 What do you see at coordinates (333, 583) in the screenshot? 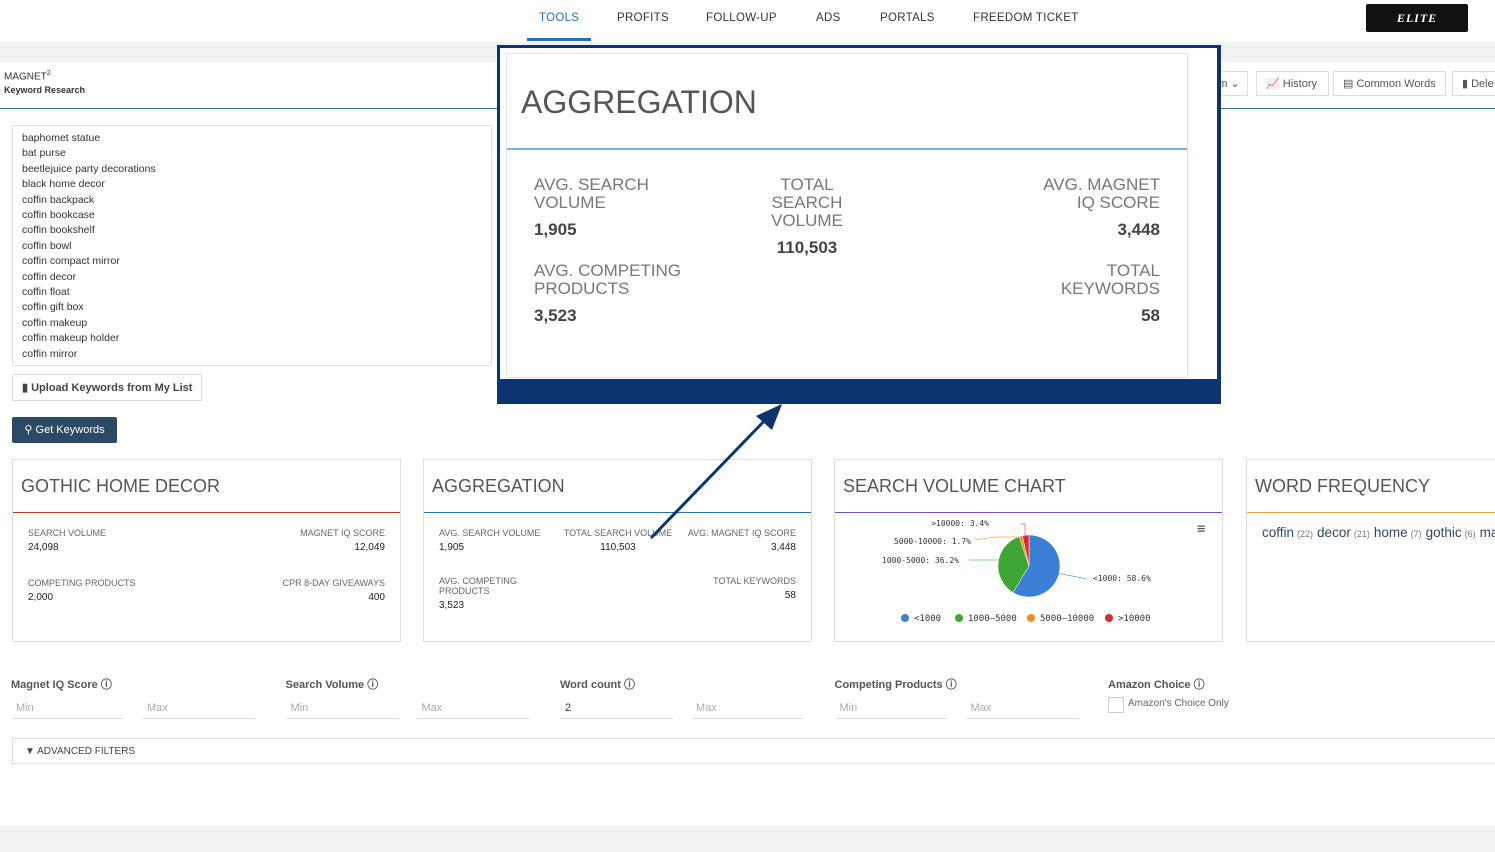
I see `metric-label: CPR 8-DAY GIVEAWAYS` at bounding box center [333, 583].